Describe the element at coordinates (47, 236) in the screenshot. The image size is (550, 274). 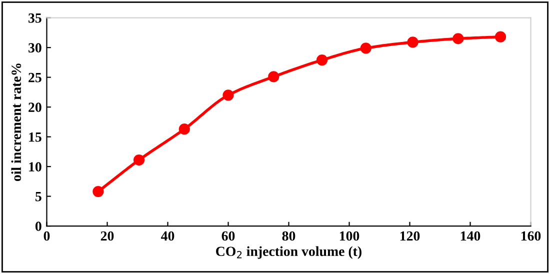
I see `x-tick-label: 0` at that location.